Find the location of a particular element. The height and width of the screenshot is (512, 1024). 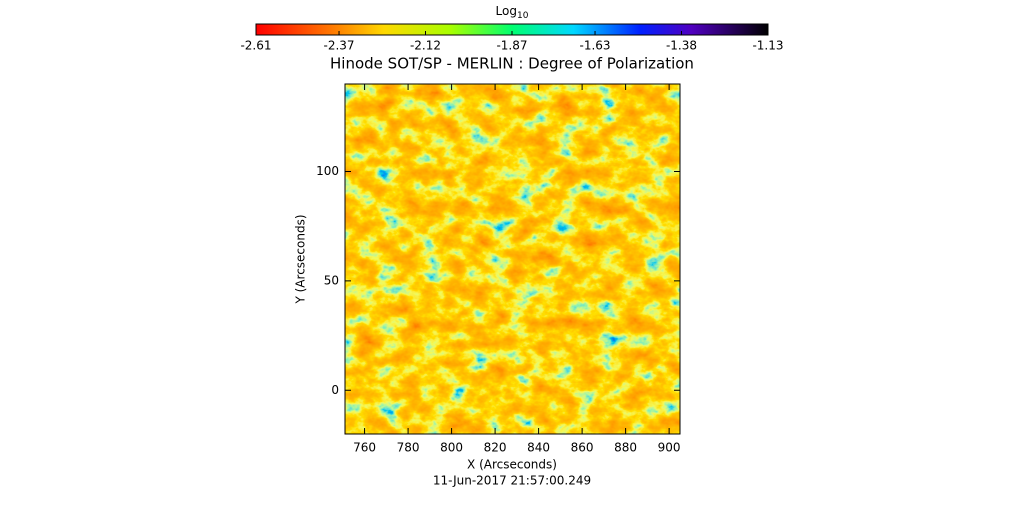

x-tick-label: 780 is located at coordinates (408, 448).